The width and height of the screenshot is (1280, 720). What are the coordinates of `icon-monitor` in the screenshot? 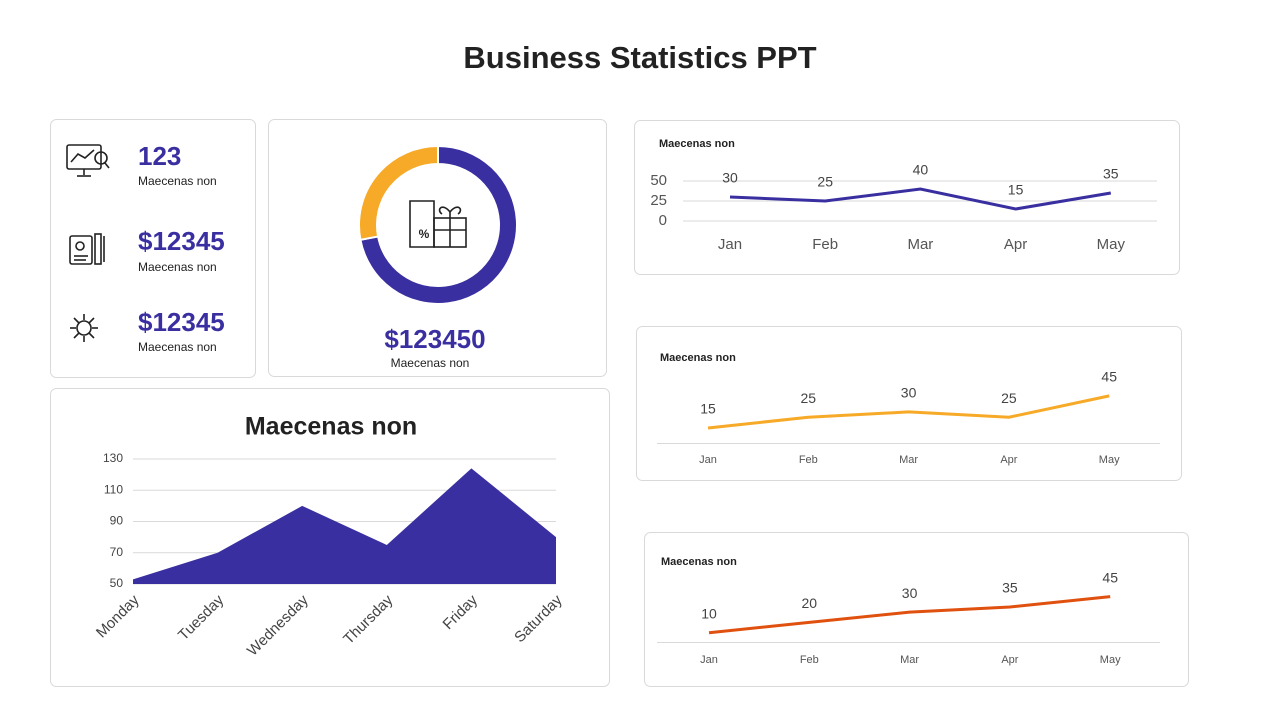 It's located at (88, 160).